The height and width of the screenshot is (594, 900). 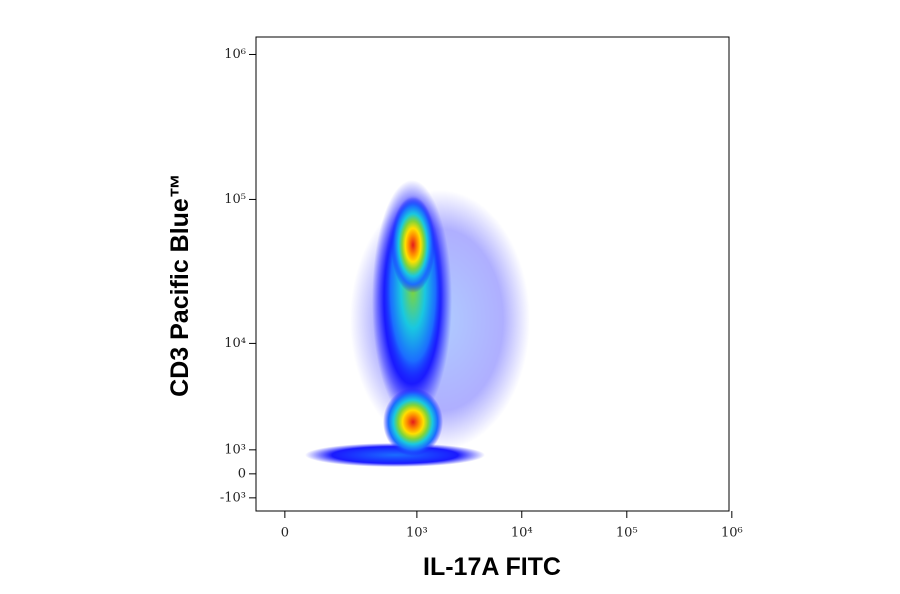 What do you see at coordinates (627, 533) in the screenshot?
I see `x-tick-label: 10⁵` at bounding box center [627, 533].